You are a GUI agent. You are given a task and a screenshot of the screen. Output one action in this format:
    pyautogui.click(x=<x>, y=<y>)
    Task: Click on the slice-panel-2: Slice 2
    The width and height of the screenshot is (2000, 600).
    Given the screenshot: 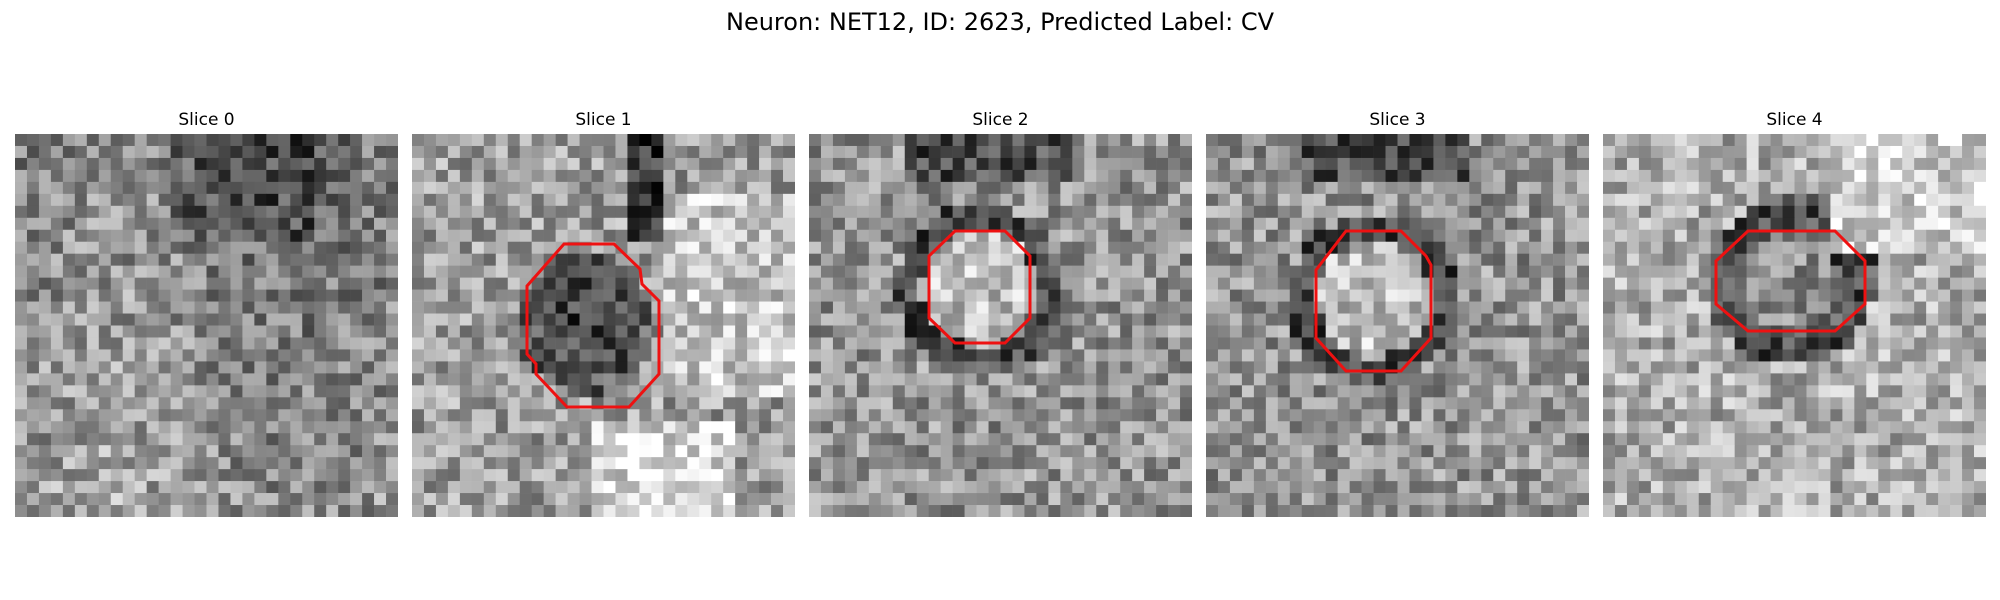 What is the action you would take?
    pyautogui.click(x=1000, y=313)
    